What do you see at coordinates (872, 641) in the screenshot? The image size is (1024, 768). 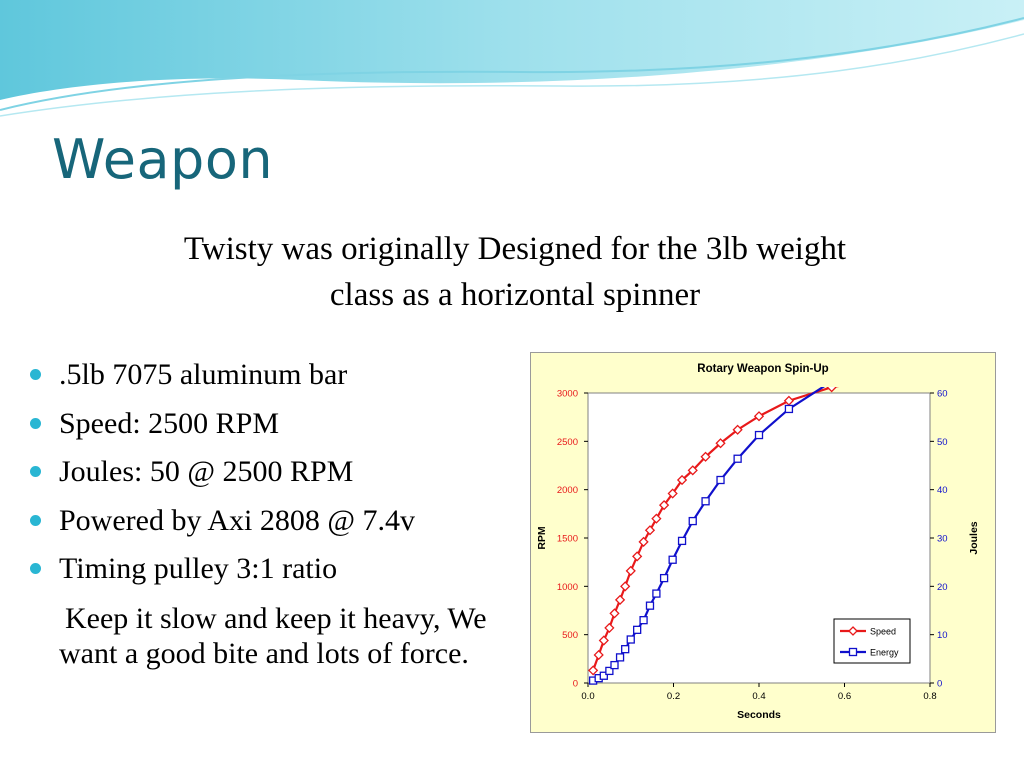 I see `legend-box` at bounding box center [872, 641].